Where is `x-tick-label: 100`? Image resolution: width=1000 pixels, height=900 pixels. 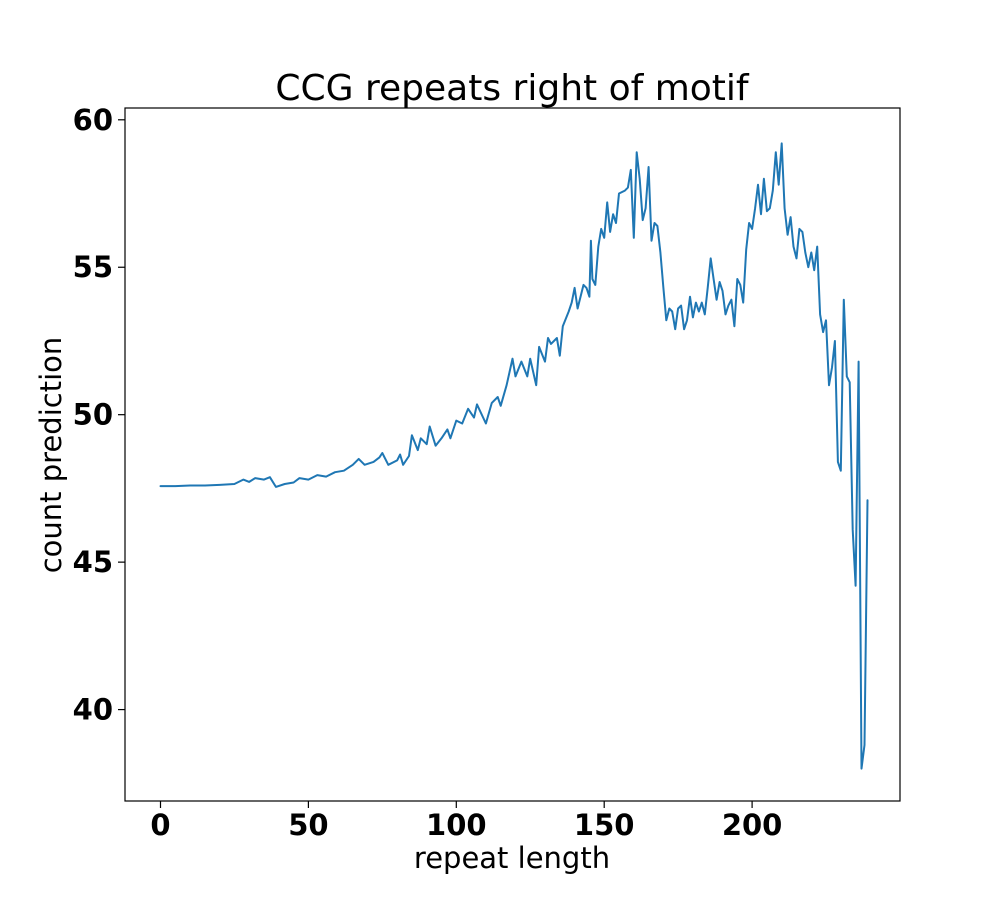
x-tick-label: 100 is located at coordinates (456, 825).